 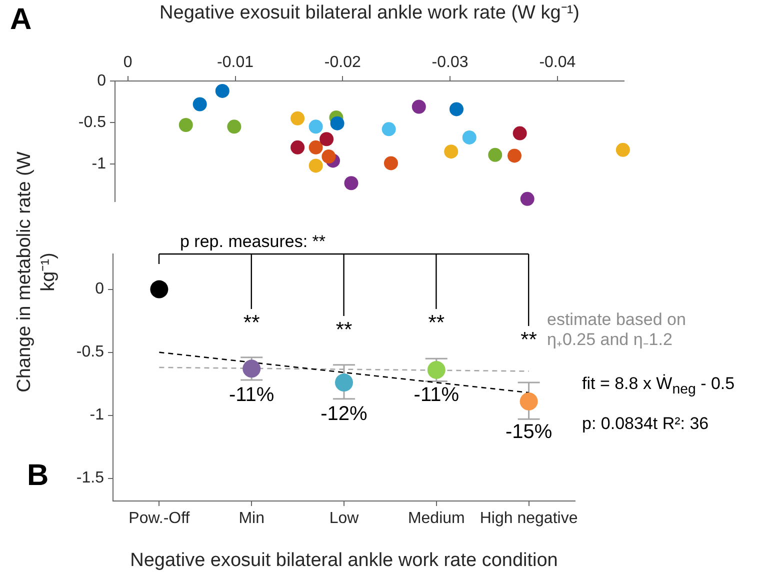 I want to click on x-tick-label: -0.04, so click(x=557, y=62).